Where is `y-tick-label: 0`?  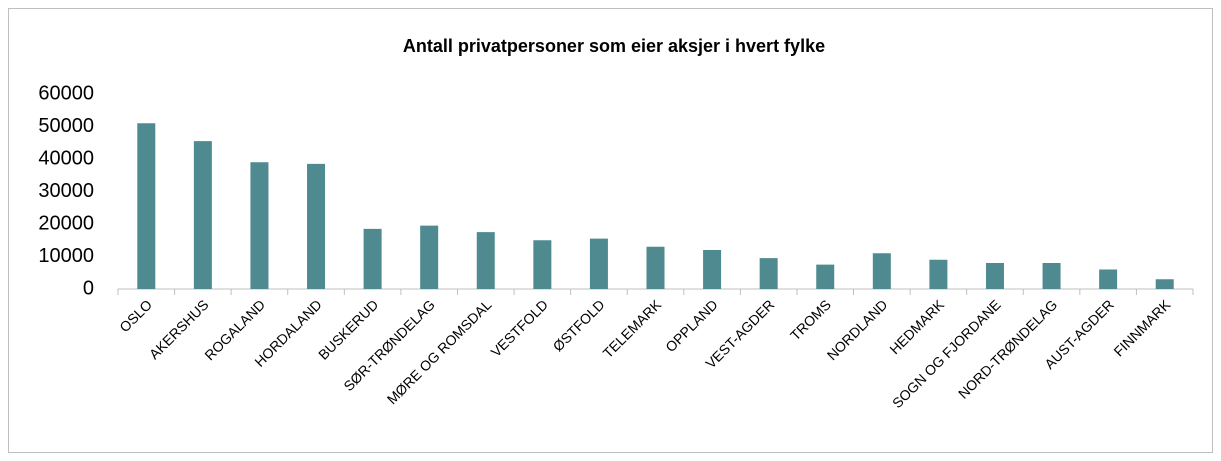
y-tick-label: 0 is located at coordinates (88, 288).